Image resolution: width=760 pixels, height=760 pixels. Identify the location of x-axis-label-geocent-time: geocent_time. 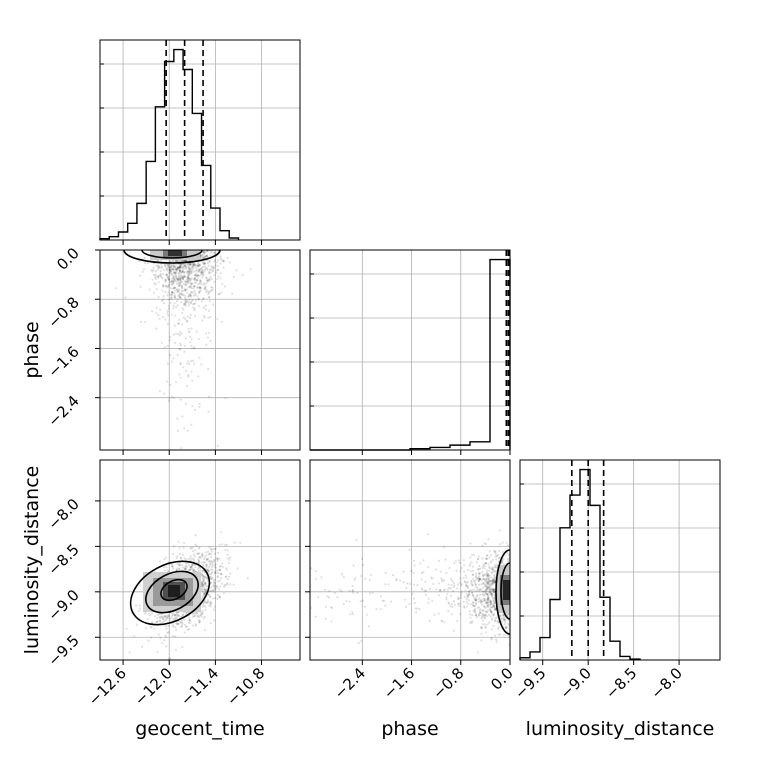
(199, 729).